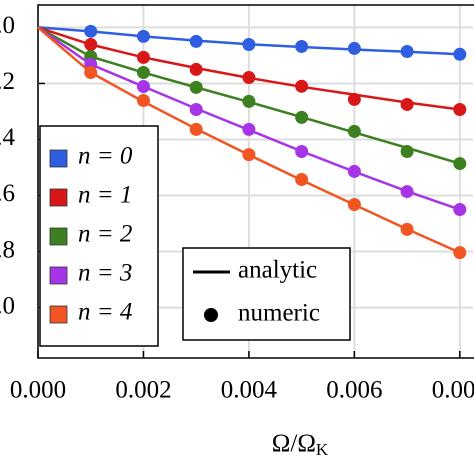 Image resolution: width=474 pixels, height=474 pixels. I want to click on x-tick-label: 0.006, so click(354, 390).